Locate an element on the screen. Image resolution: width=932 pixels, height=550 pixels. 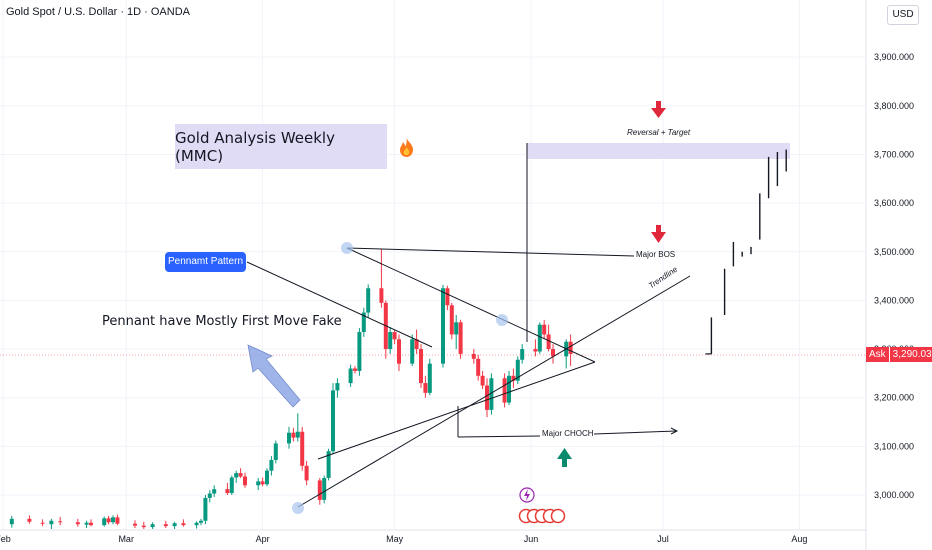
choch-line-right is located at coordinates (635, 432).